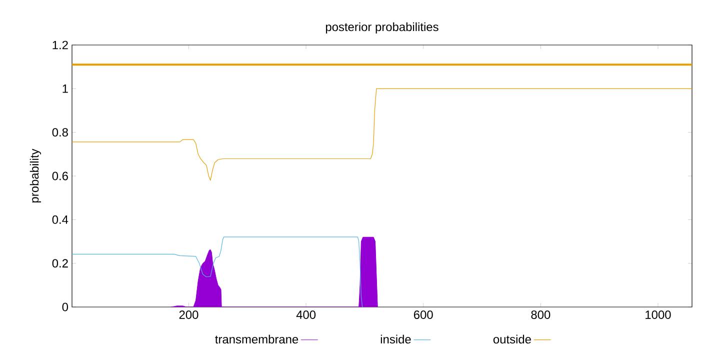 The image size is (720, 352). I want to click on x-tick-label: 600, so click(423, 314).